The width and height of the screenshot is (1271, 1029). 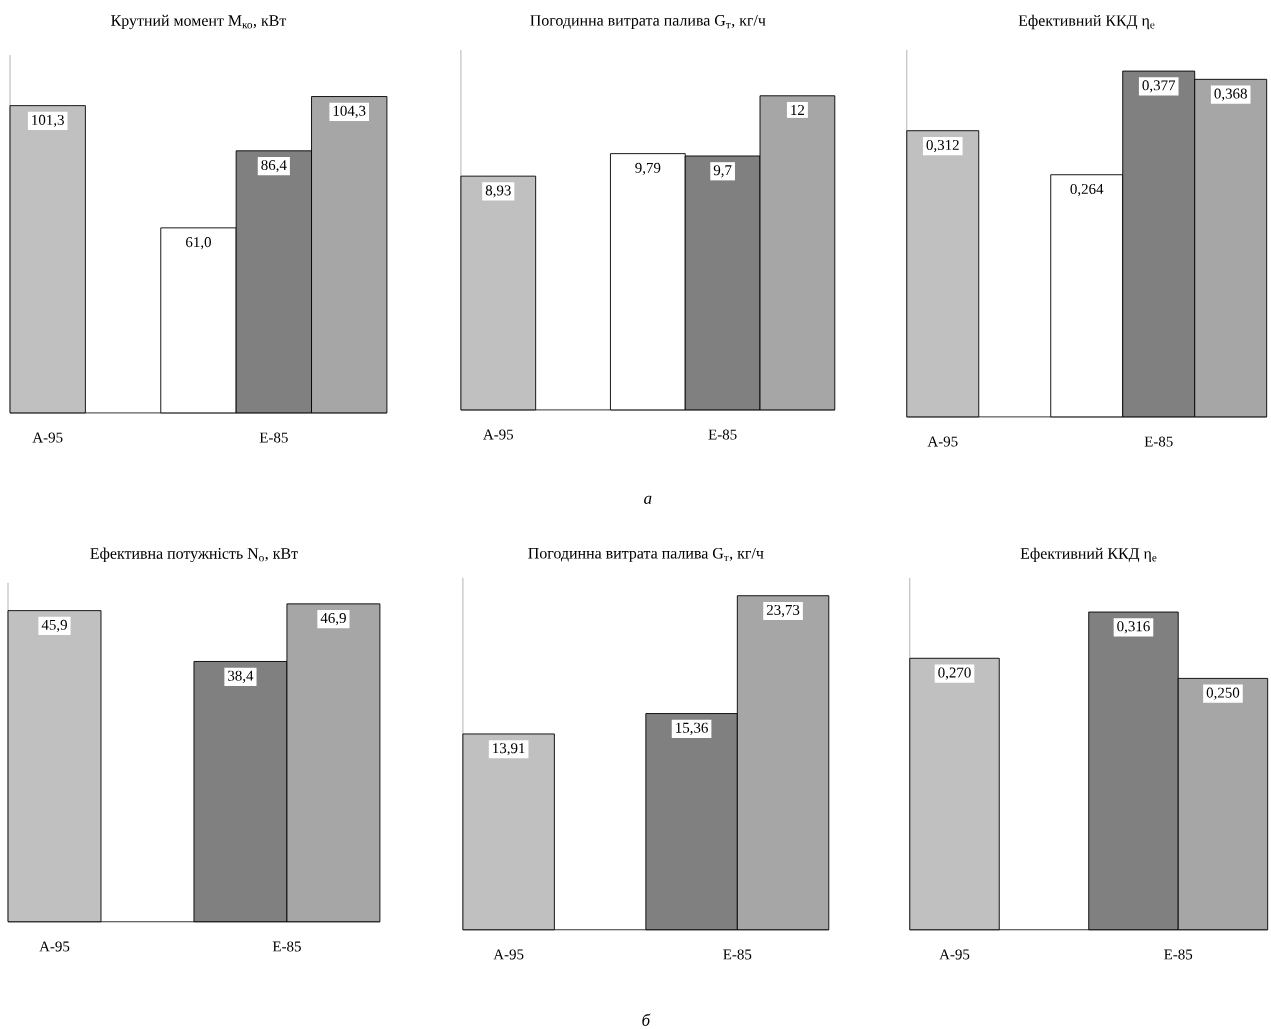 I want to click on data-label: 9,79, so click(x=648, y=168).